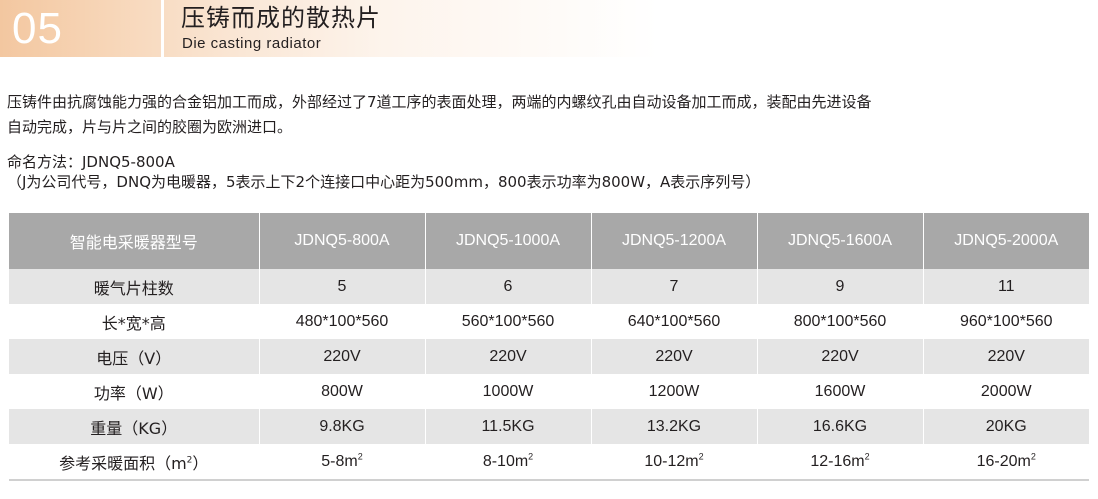  What do you see at coordinates (1006, 321) in the screenshot?
I see `table-cell: 960*100*560` at bounding box center [1006, 321].